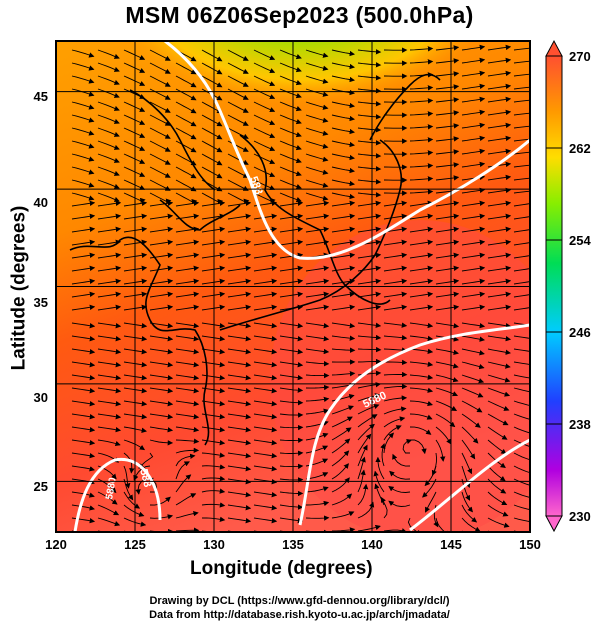 Image resolution: width=599 pixels, height=625 pixels. I want to click on chart-title: MSM 06Z06Sep2023 (500.0hPa), so click(299, 15).